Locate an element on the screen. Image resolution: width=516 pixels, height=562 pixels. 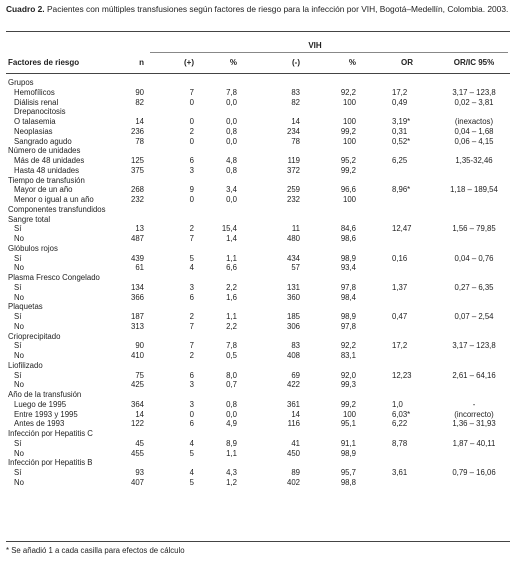
cell-negative: 480 is located at coordinates (293, 238).